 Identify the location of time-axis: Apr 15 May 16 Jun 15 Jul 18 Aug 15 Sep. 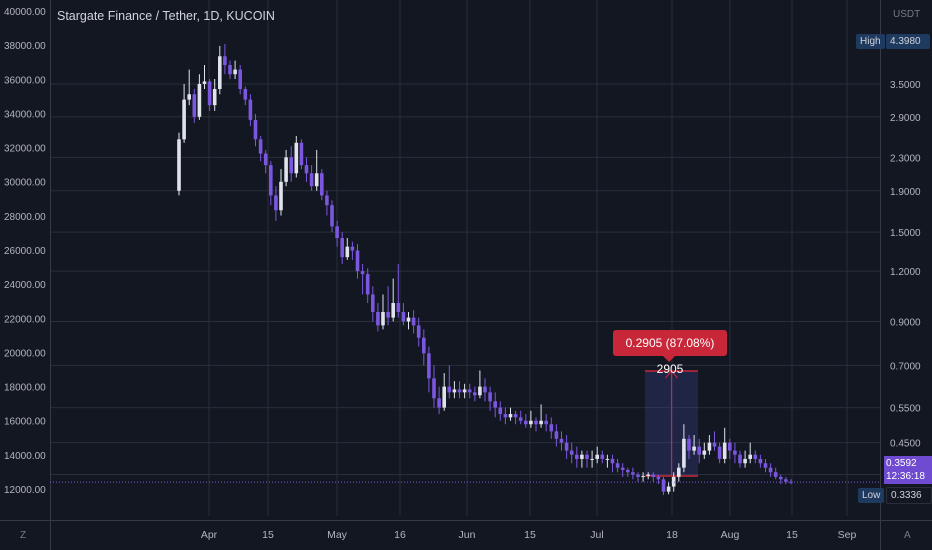
(529, 535).